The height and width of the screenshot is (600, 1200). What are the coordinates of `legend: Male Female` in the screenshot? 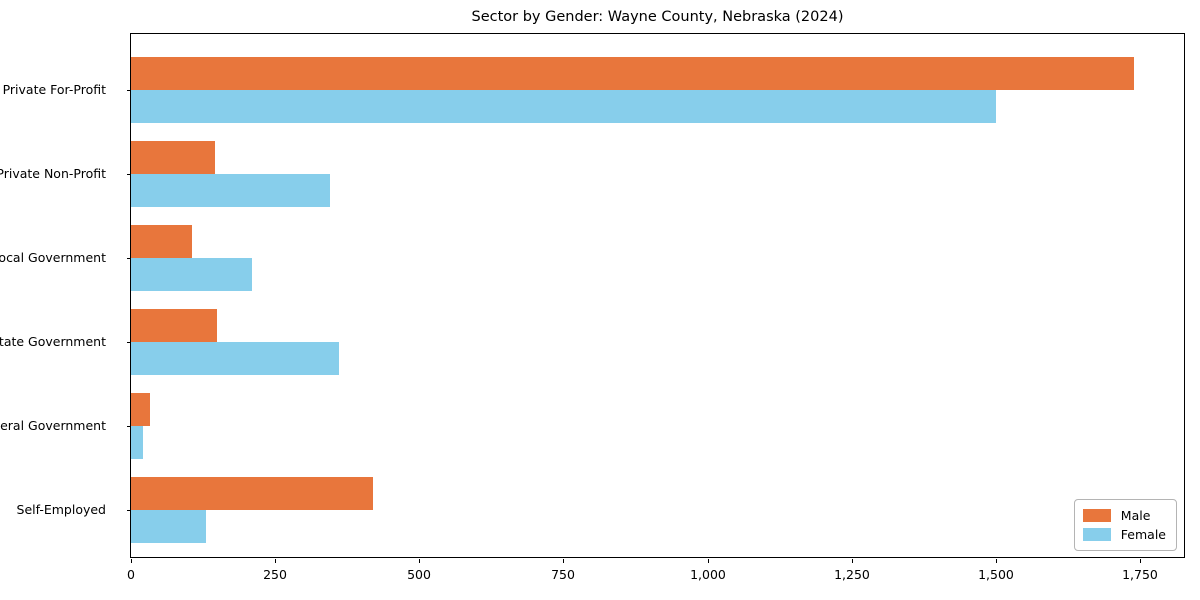 It's located at (1125, 525).